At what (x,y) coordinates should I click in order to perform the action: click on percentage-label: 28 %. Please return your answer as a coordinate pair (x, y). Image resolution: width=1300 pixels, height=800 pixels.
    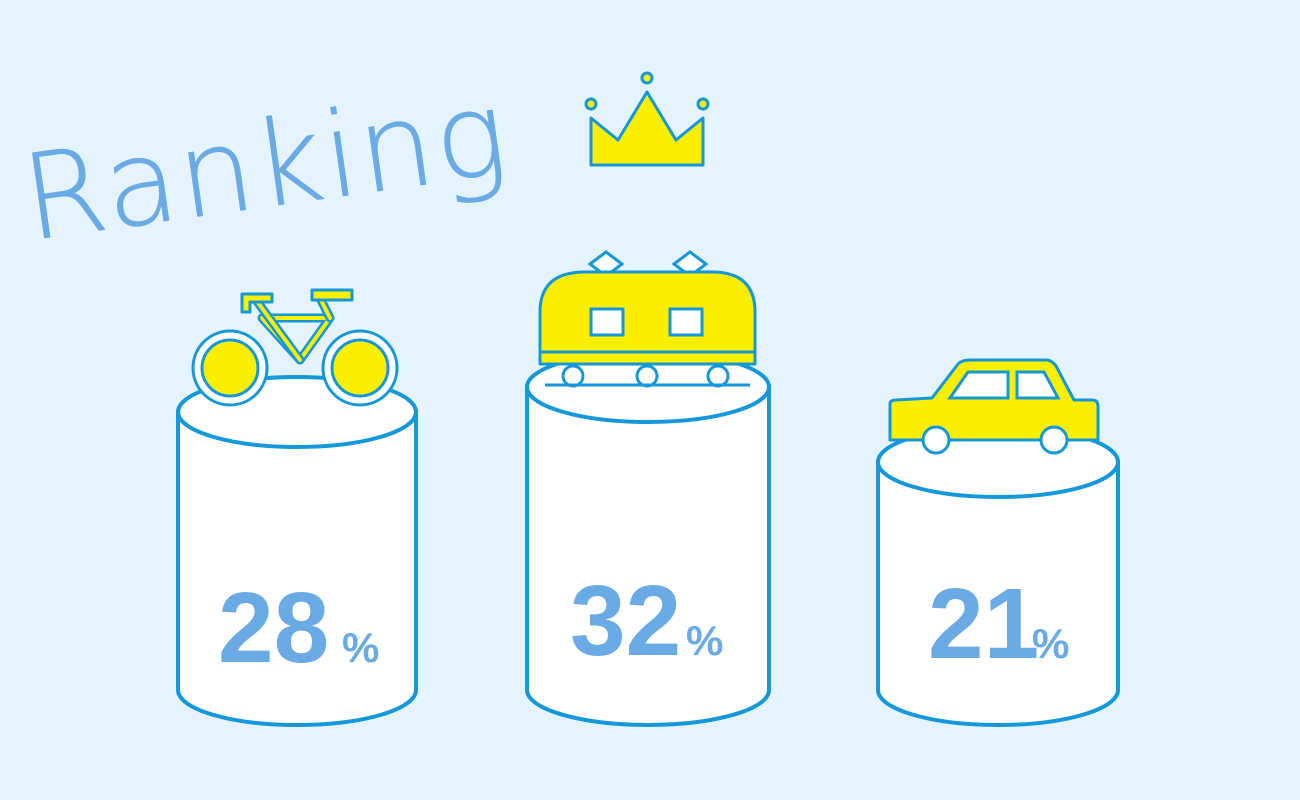
    Looking at the image, I should click on (298, 628).